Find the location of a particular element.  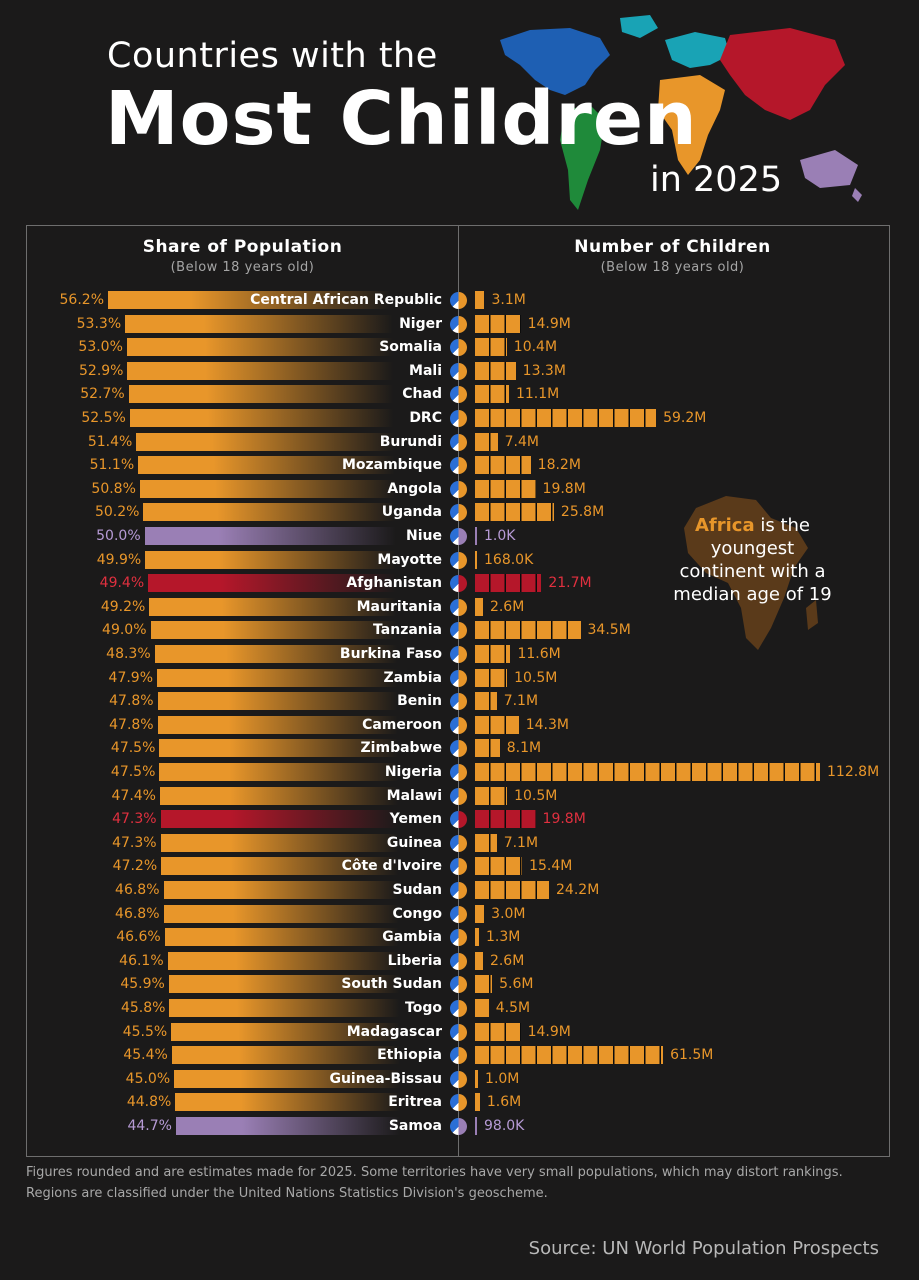

europe-shape is located at coordinates (697, 50).